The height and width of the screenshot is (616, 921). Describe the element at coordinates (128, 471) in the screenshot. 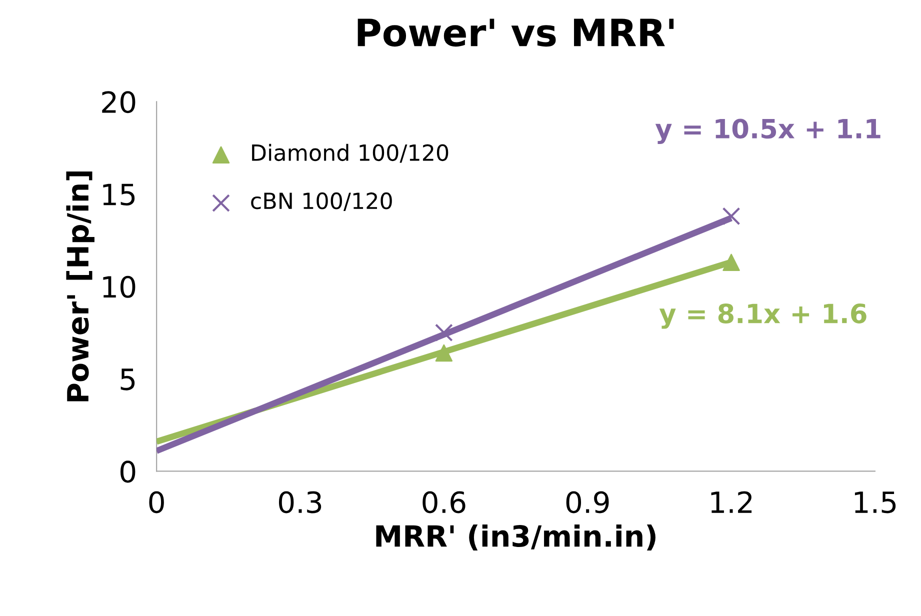

I see `y-tick-label: 0` at that location.